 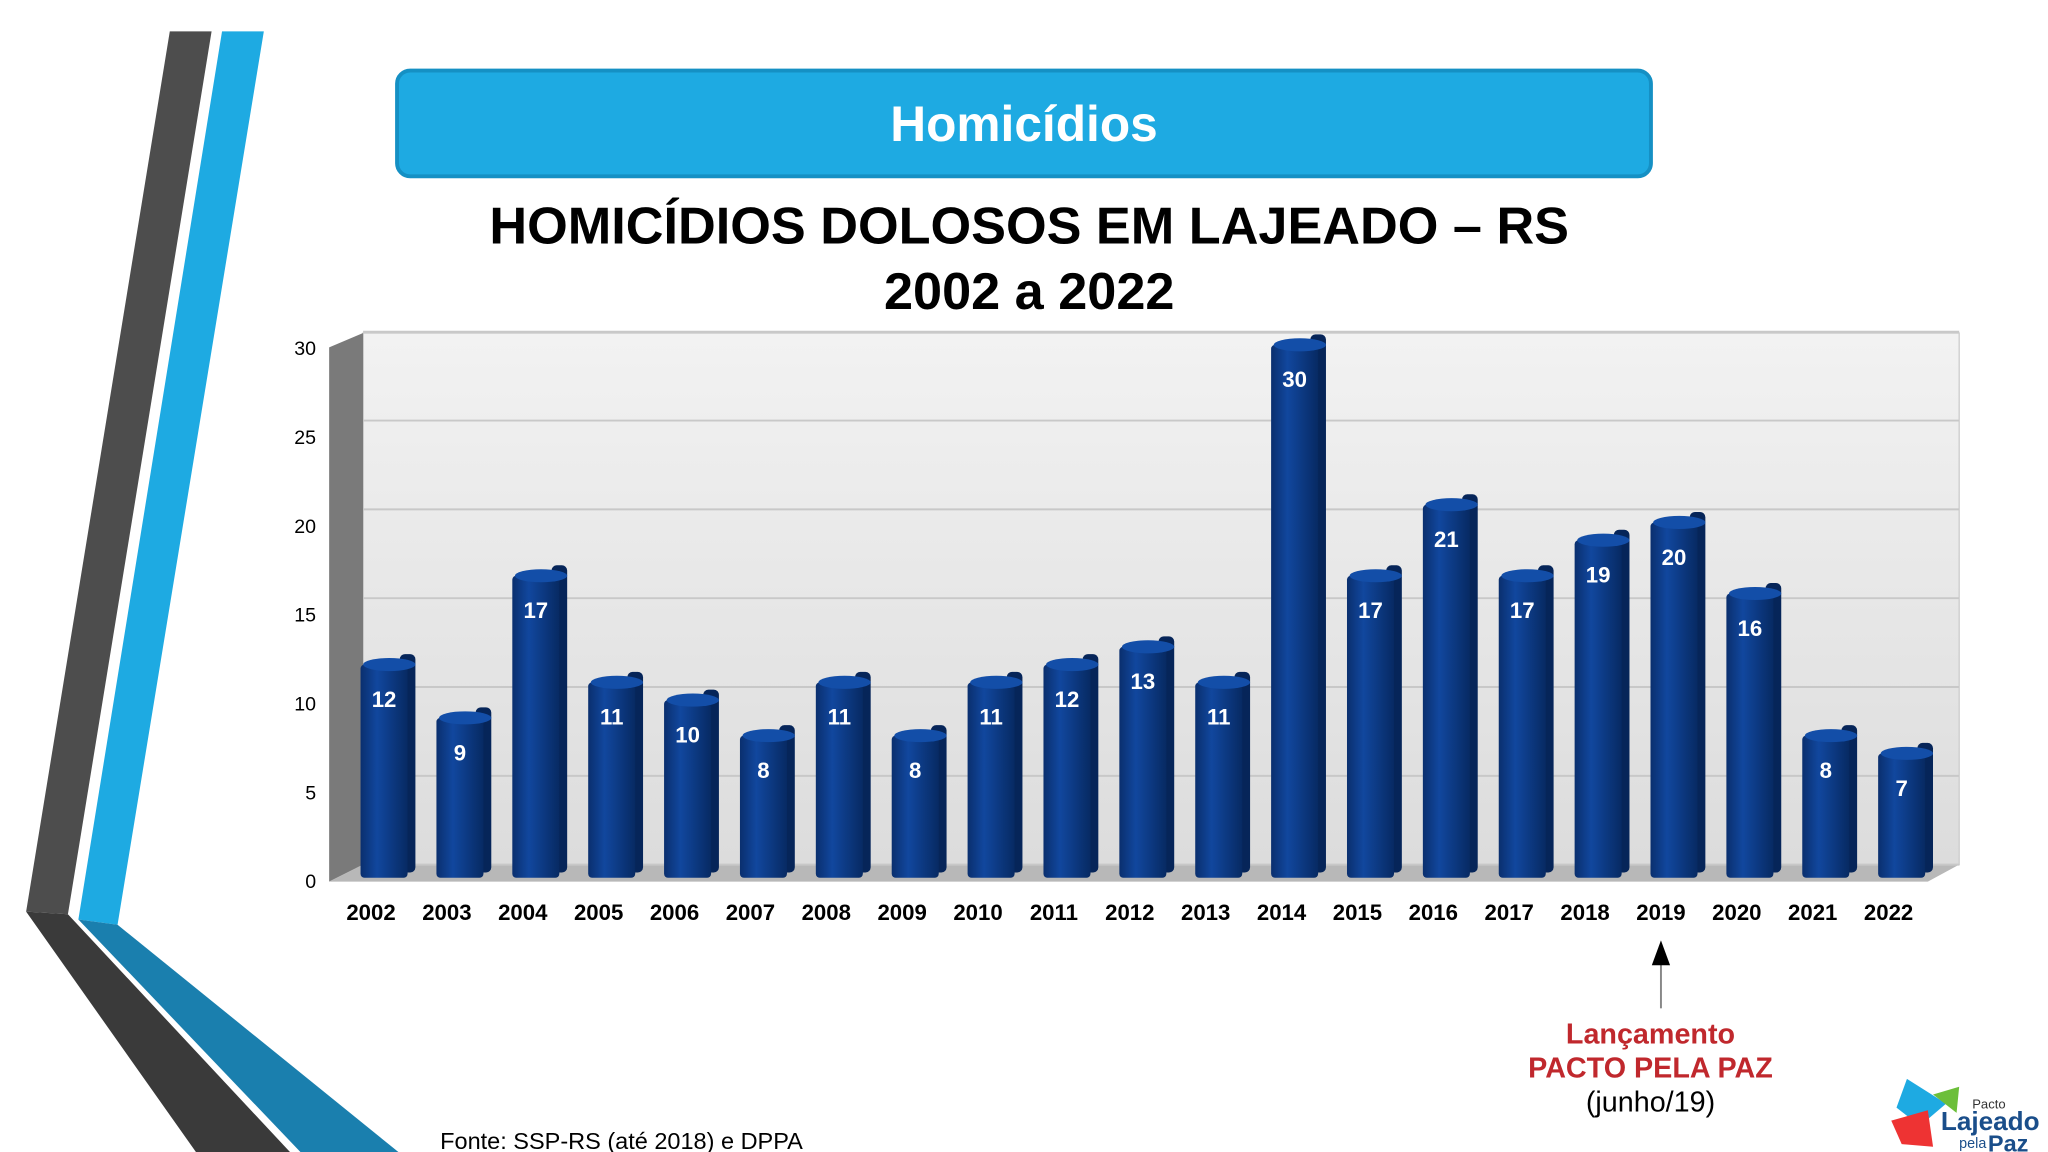 What do you see at coordinates (1294, 379) in the screenshot?
I see `value-label: 30` at bounding box center [1294, 379].